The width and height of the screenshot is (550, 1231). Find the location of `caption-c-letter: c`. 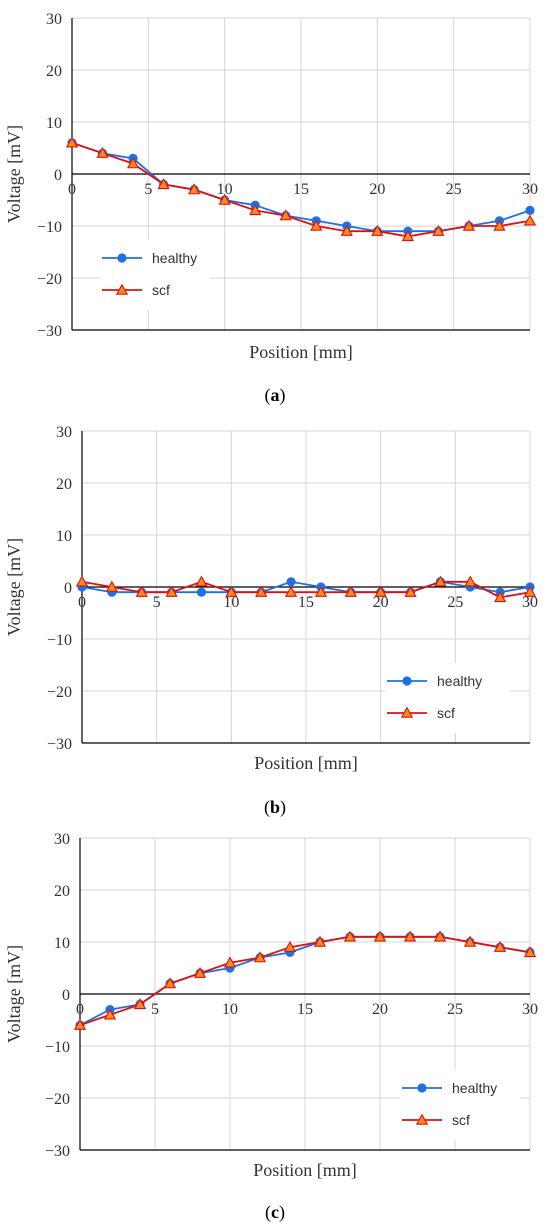

caption-c-letter: c is located at coordinates (275, 1212).